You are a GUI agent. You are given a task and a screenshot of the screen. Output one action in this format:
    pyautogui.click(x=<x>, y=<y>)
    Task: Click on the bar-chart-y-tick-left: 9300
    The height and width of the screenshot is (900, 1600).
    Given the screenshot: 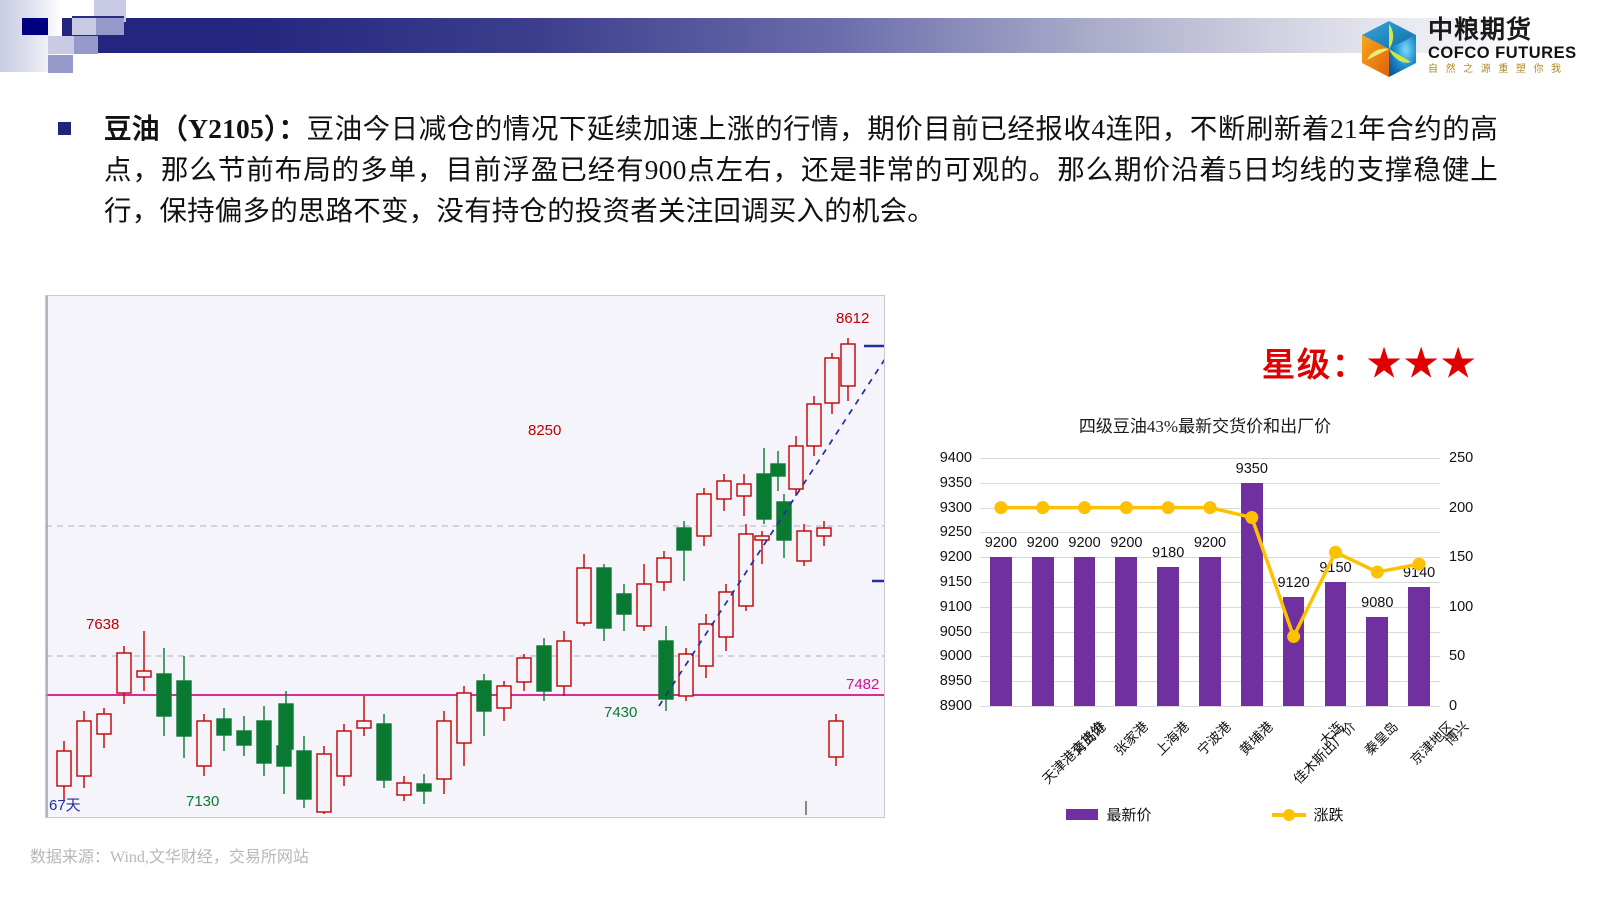 What is the action you would take?
    pyautogui.click(x=955, y=507)
    